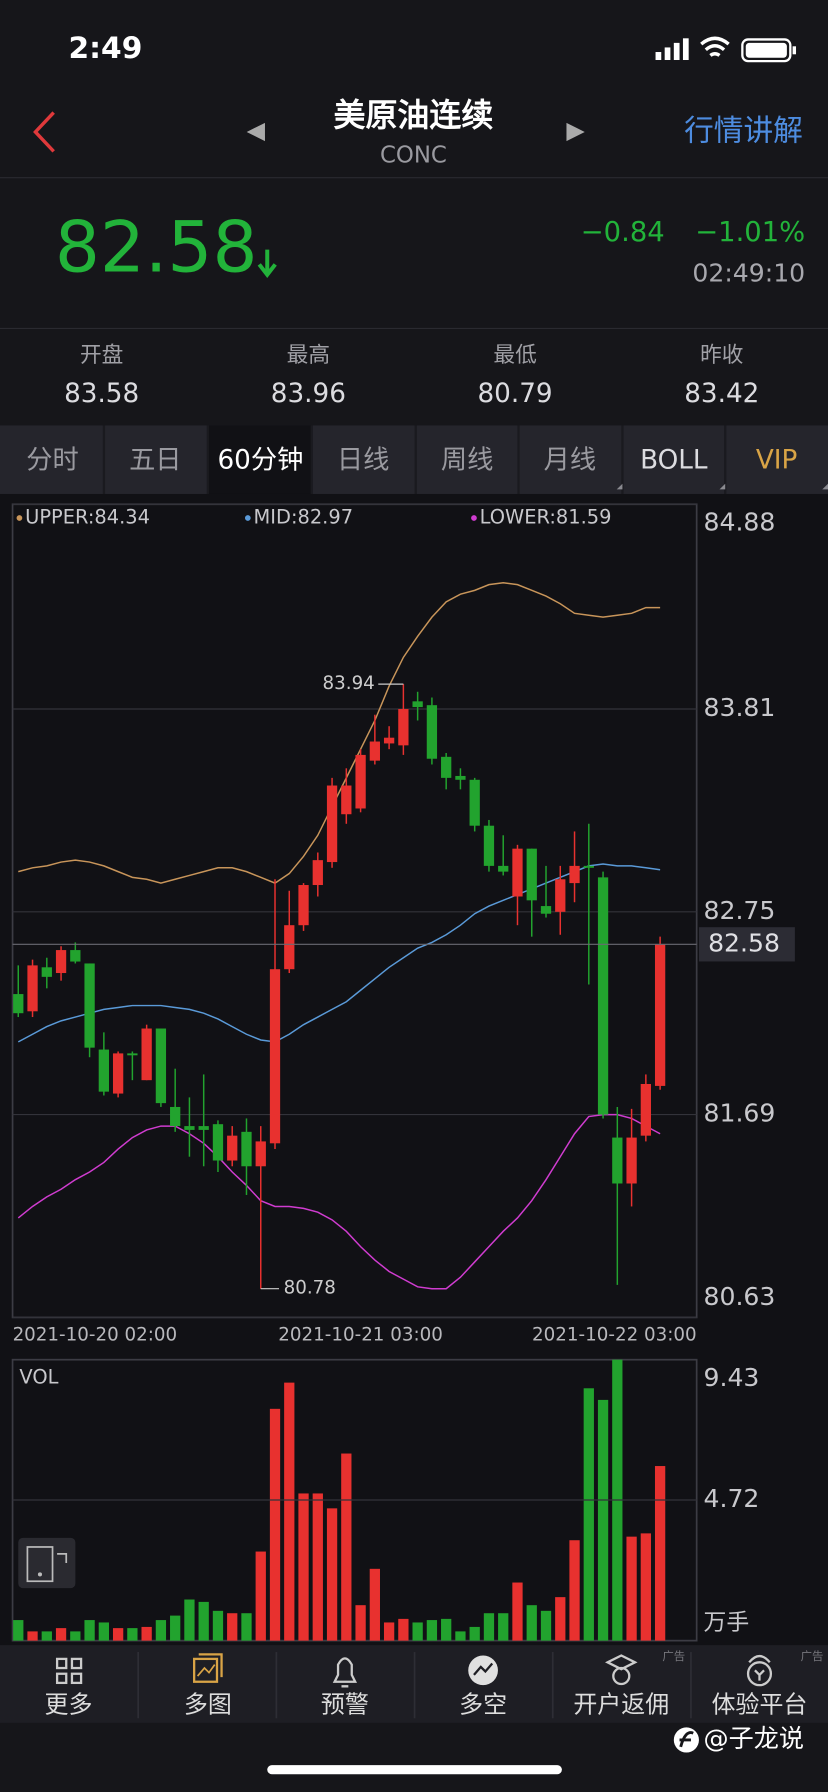 This screenshot has width=828, height=1792. What do you see at coordinates (740, 522) in the screenshot?
I see `y-tick-label: 84.88` at bounding box center [740, 522].